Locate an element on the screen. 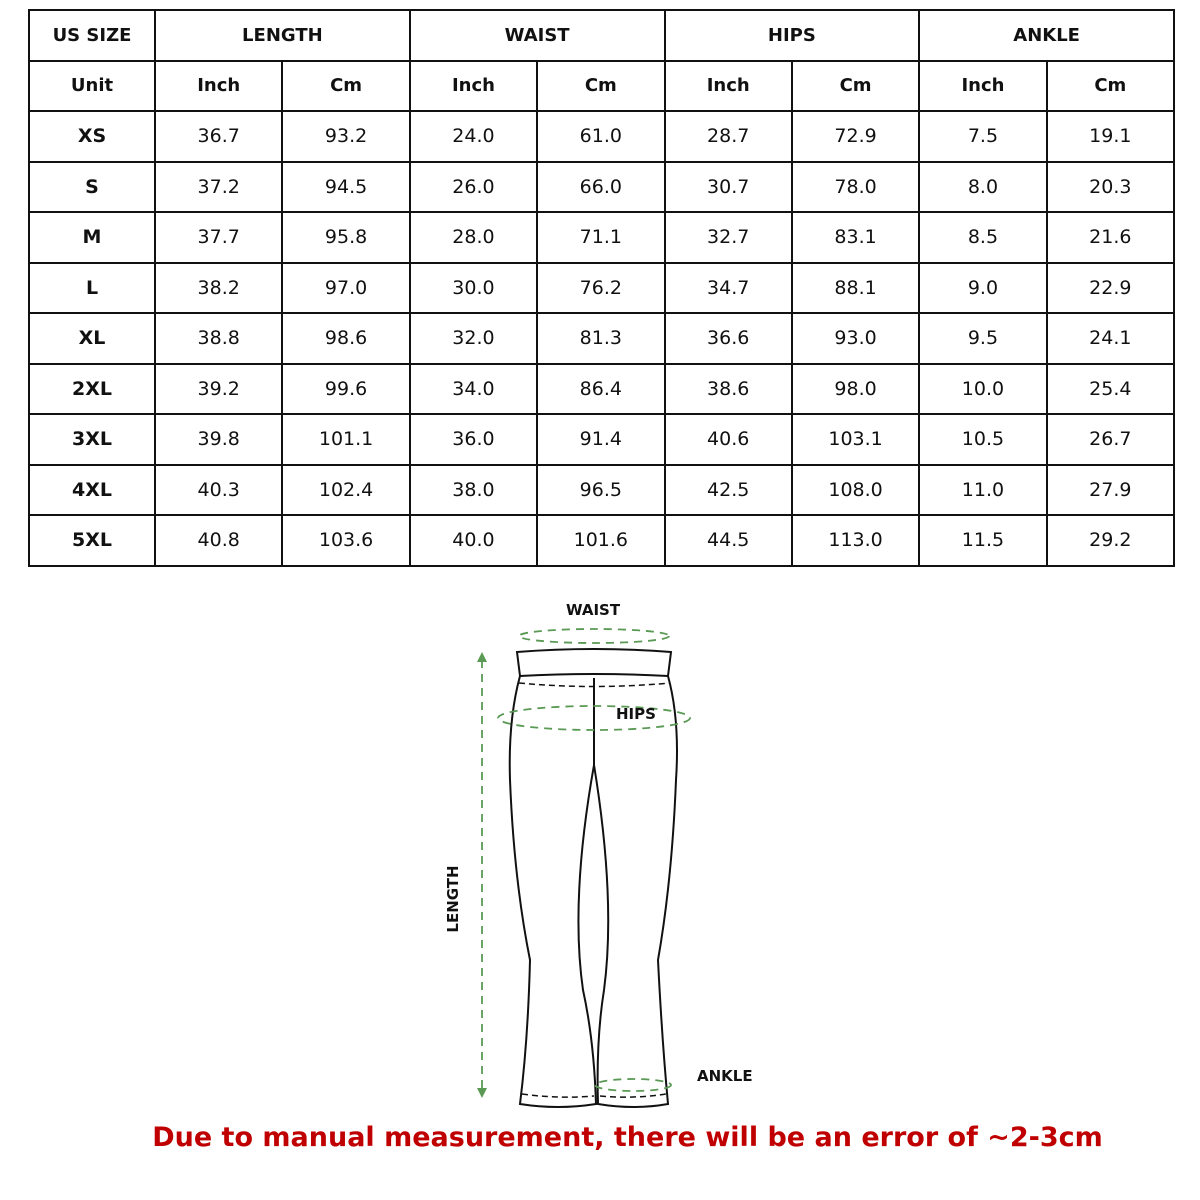 Image resolution: width=1200 pixels, height=1200 pixels. table-row: XL 38.8 98.6 32.0 81.3 36.6 93.0 9.5 24.1 is located at coordinates (602, 338).